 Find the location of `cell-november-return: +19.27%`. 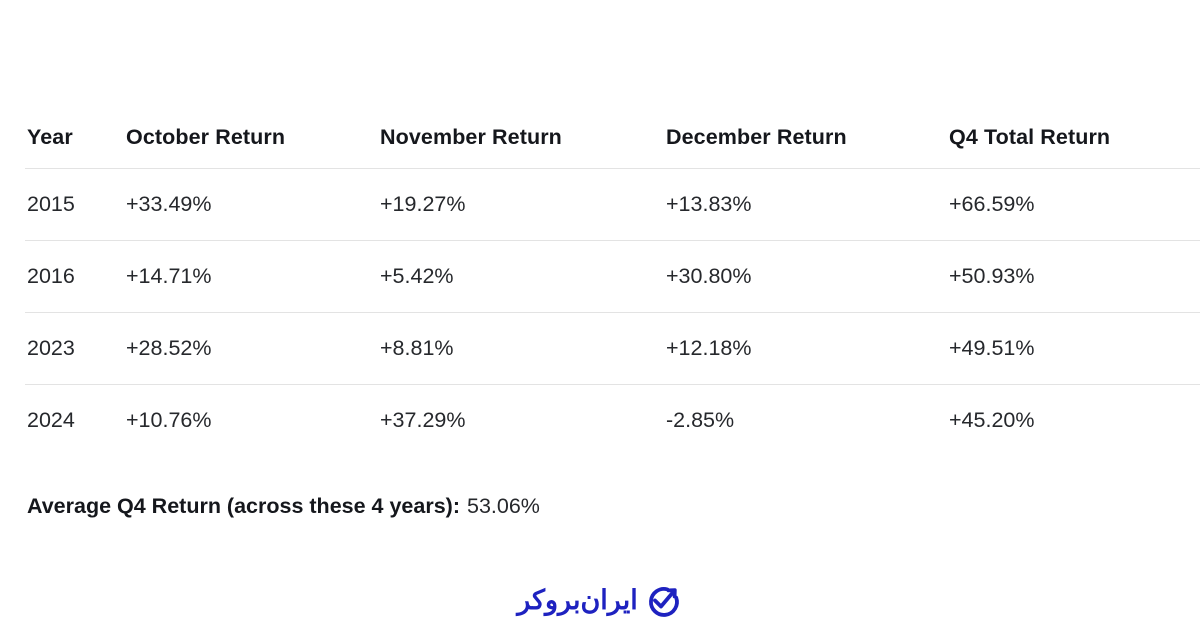

cell-november-return: +19.27% is located at coordinates (521, 204).